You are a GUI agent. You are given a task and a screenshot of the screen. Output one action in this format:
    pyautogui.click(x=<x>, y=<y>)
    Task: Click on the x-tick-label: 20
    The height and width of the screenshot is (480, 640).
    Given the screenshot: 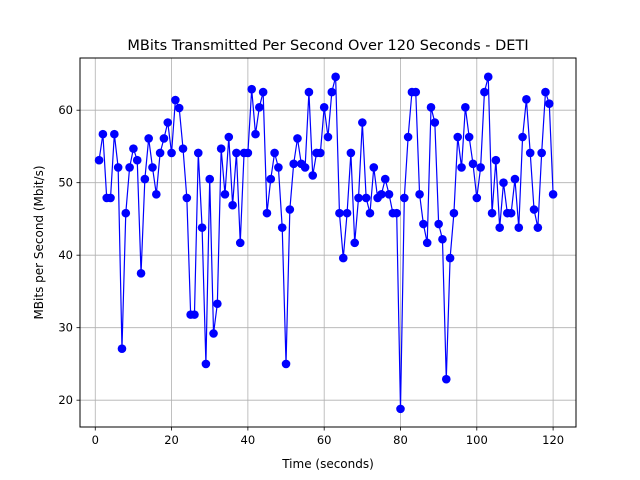 What is the action you would take?
    pyautogui.click(x=171, y=440)
    